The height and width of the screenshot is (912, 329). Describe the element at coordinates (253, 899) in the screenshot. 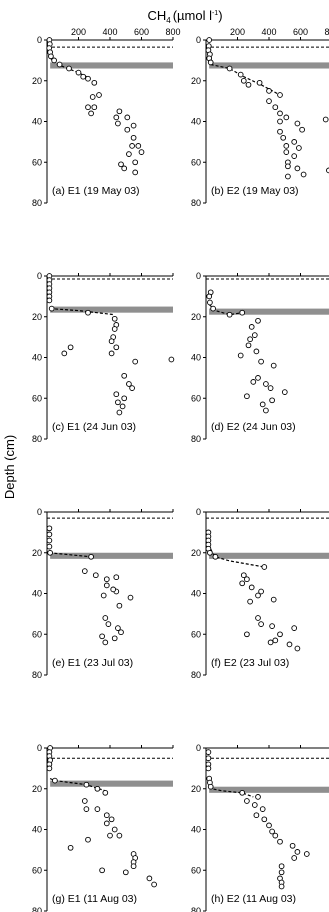

I see `panel-label: (h) E2 (11 Aug 03)` at that location.